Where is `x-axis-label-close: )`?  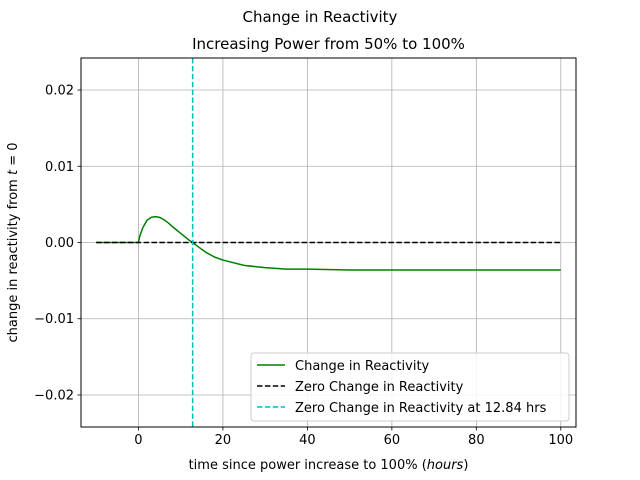
x-axis-label-close: ) is located at coordinates (465, 465).